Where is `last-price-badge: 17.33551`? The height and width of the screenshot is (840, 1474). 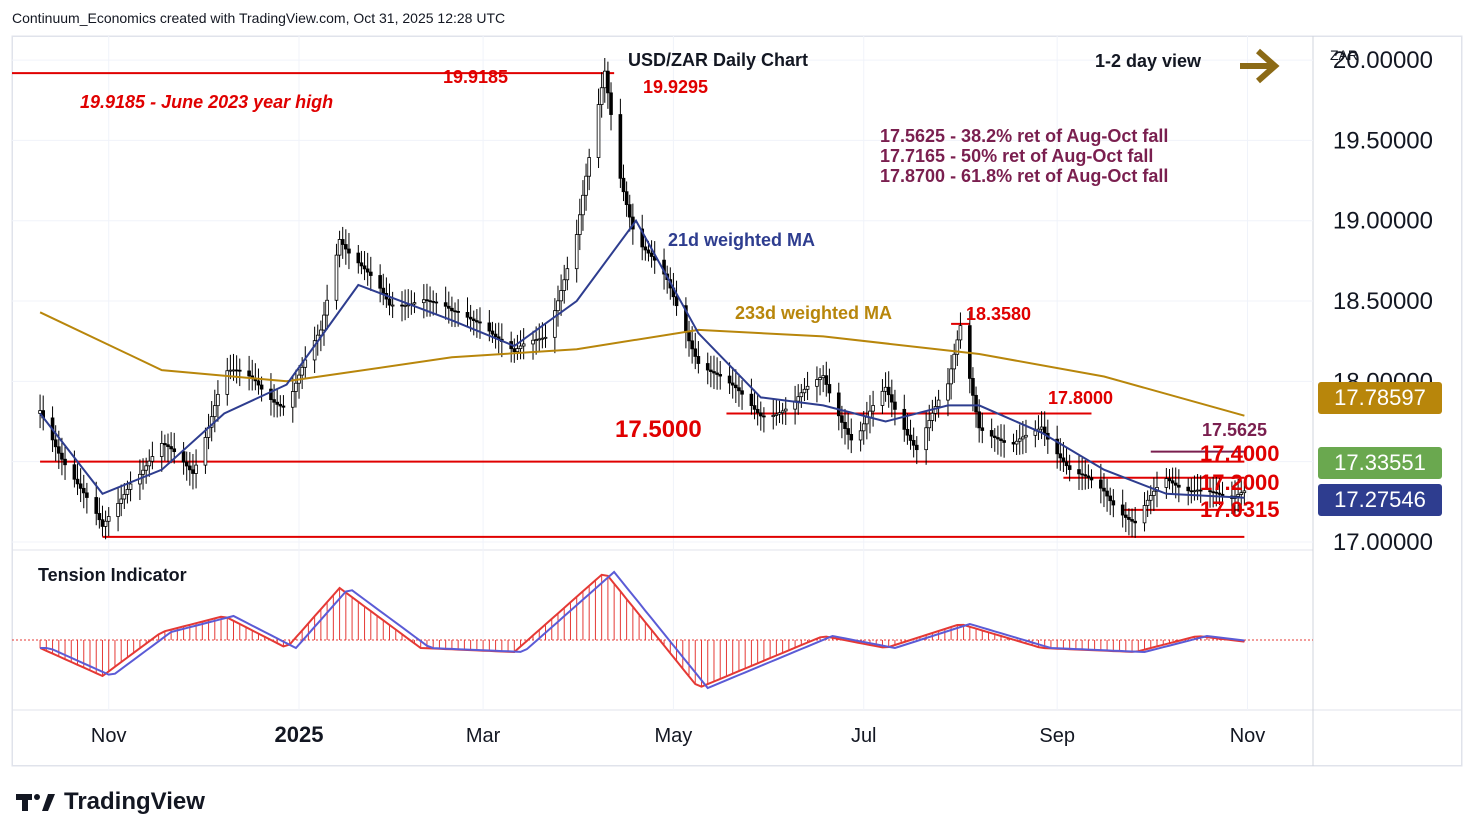 last-price-badge: 17.33551 is located at coordinates (1380, 463).